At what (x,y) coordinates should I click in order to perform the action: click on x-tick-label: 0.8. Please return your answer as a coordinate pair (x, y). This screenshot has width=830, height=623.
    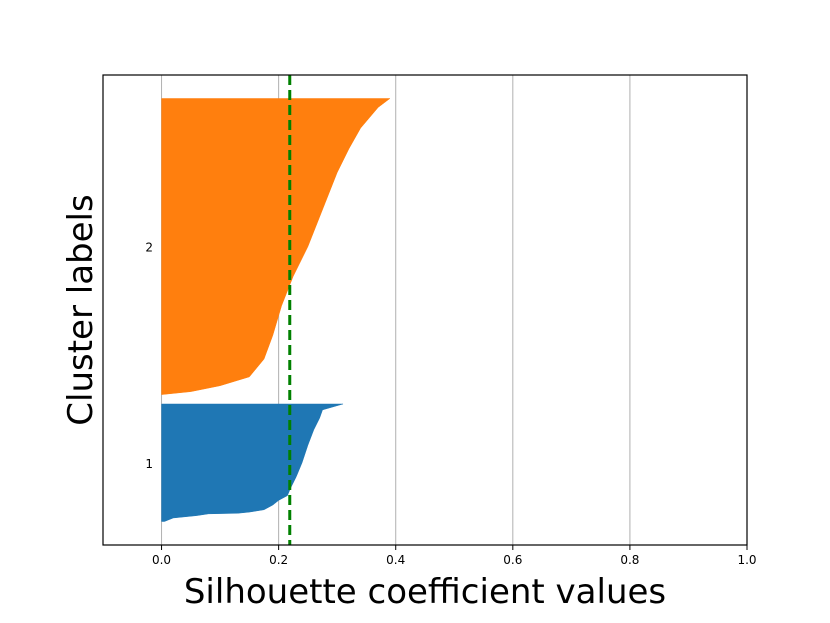
    Looking at the image, I should click on (629, 560).